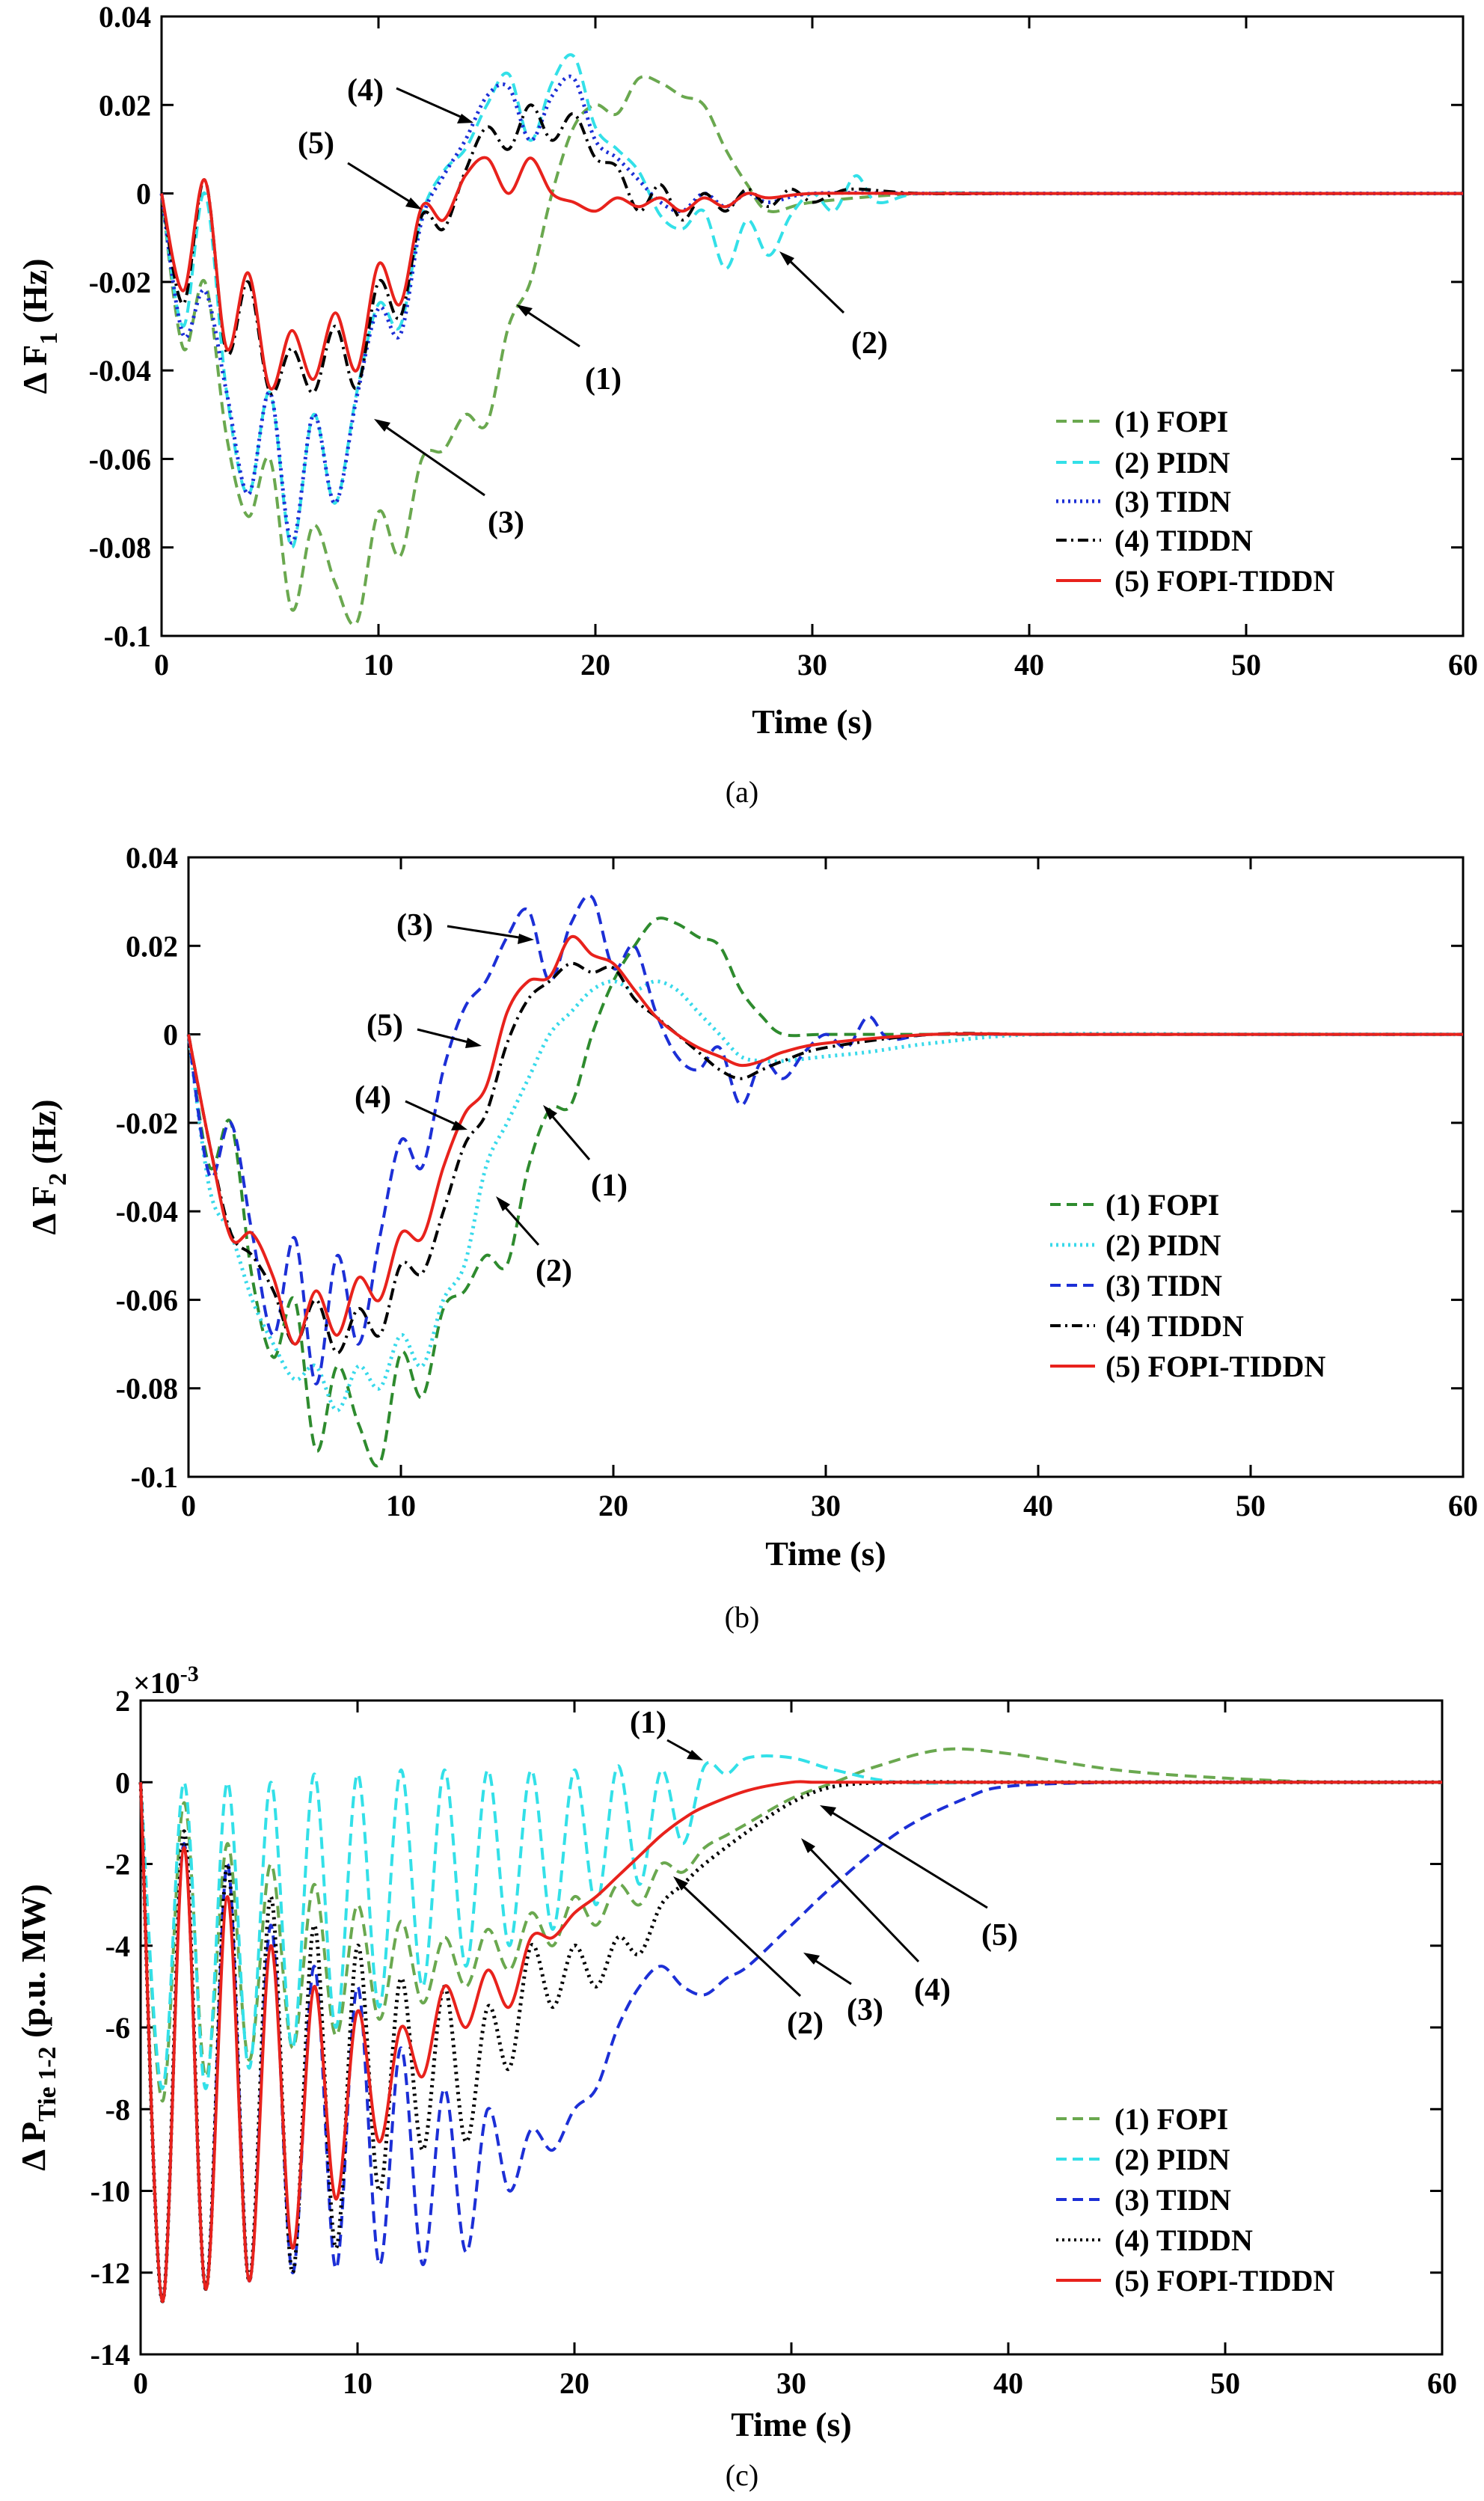 Image resolution: width=1484 pixels, height=2501 pixels. What do you see at coordinates (491, 1098) in the screenshot?
I see `annotations: (1) (2) (3) (4) (5)` at bounding box center [491, 1098].